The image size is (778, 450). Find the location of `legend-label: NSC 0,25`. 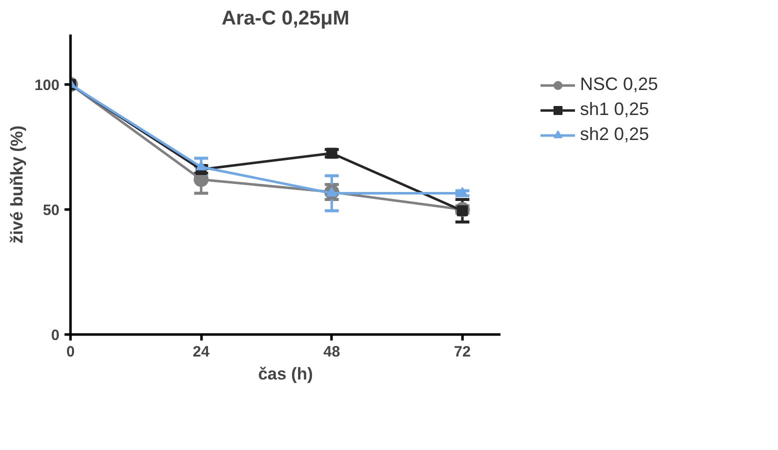

legend-label: NSC 0,25 is located at coordinates (619, 84).